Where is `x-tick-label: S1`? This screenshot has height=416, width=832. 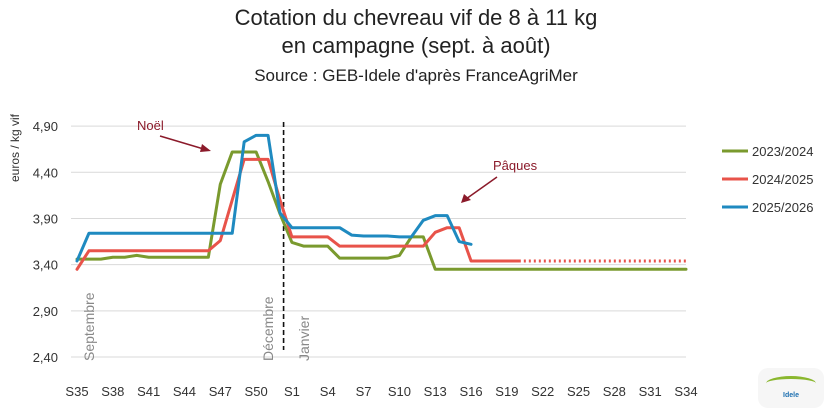 x-tick-label: S1 is located at coordinates (292, 391).